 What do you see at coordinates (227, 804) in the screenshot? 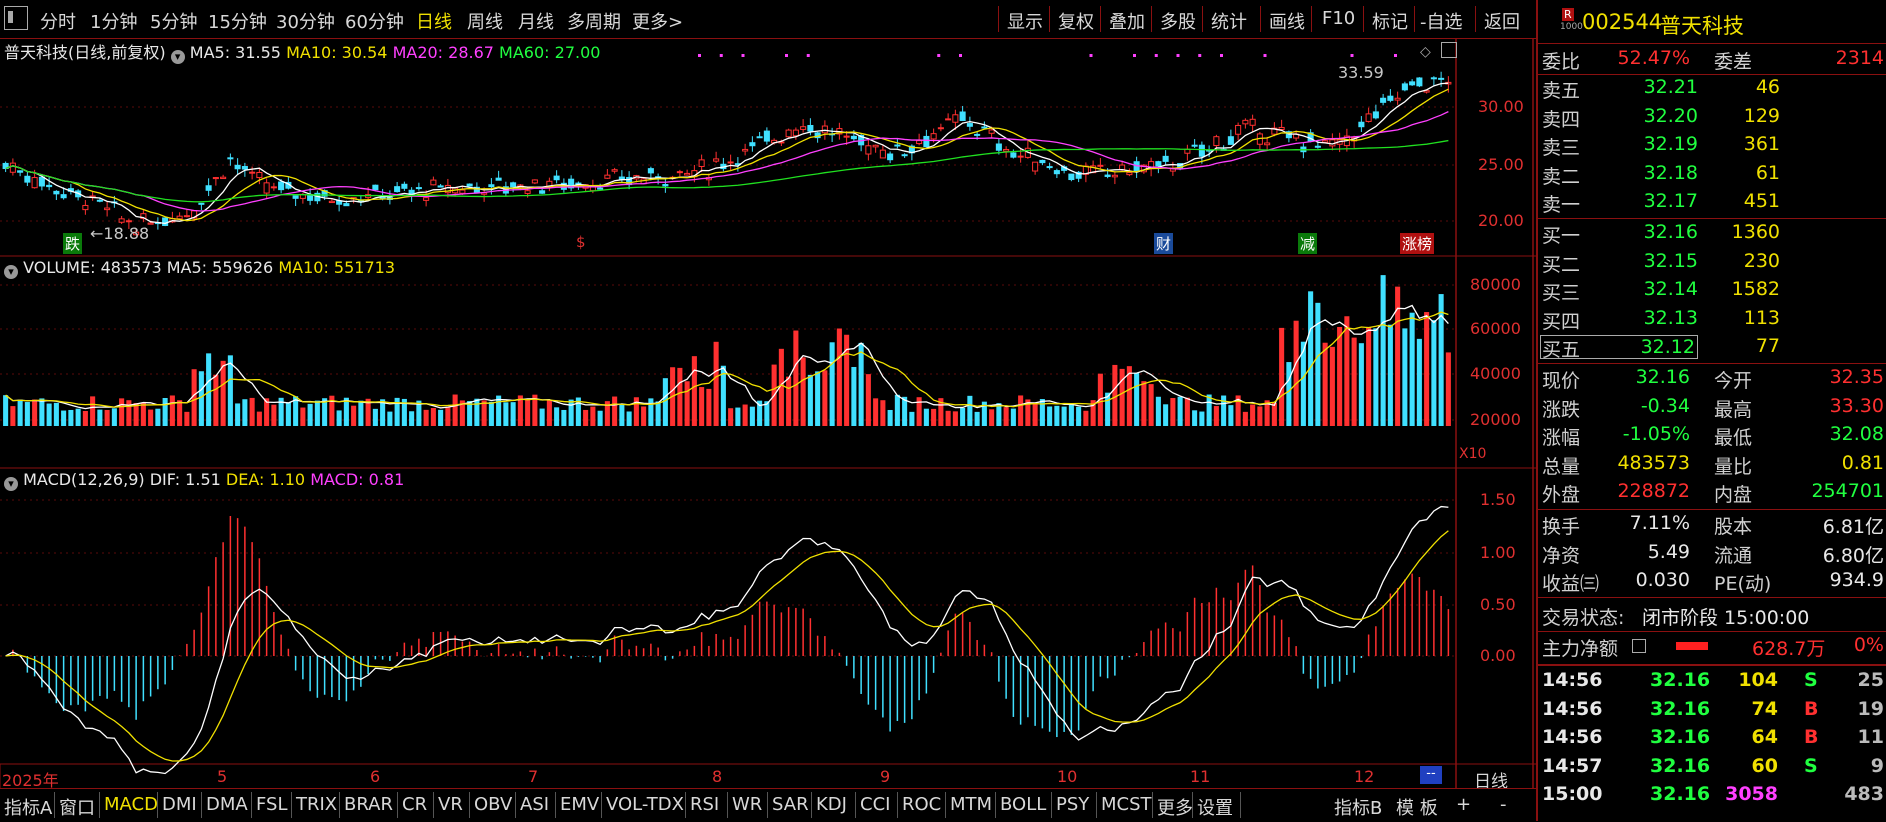
I see `indicator-tab: DMA` at bounding box center [227, 804].